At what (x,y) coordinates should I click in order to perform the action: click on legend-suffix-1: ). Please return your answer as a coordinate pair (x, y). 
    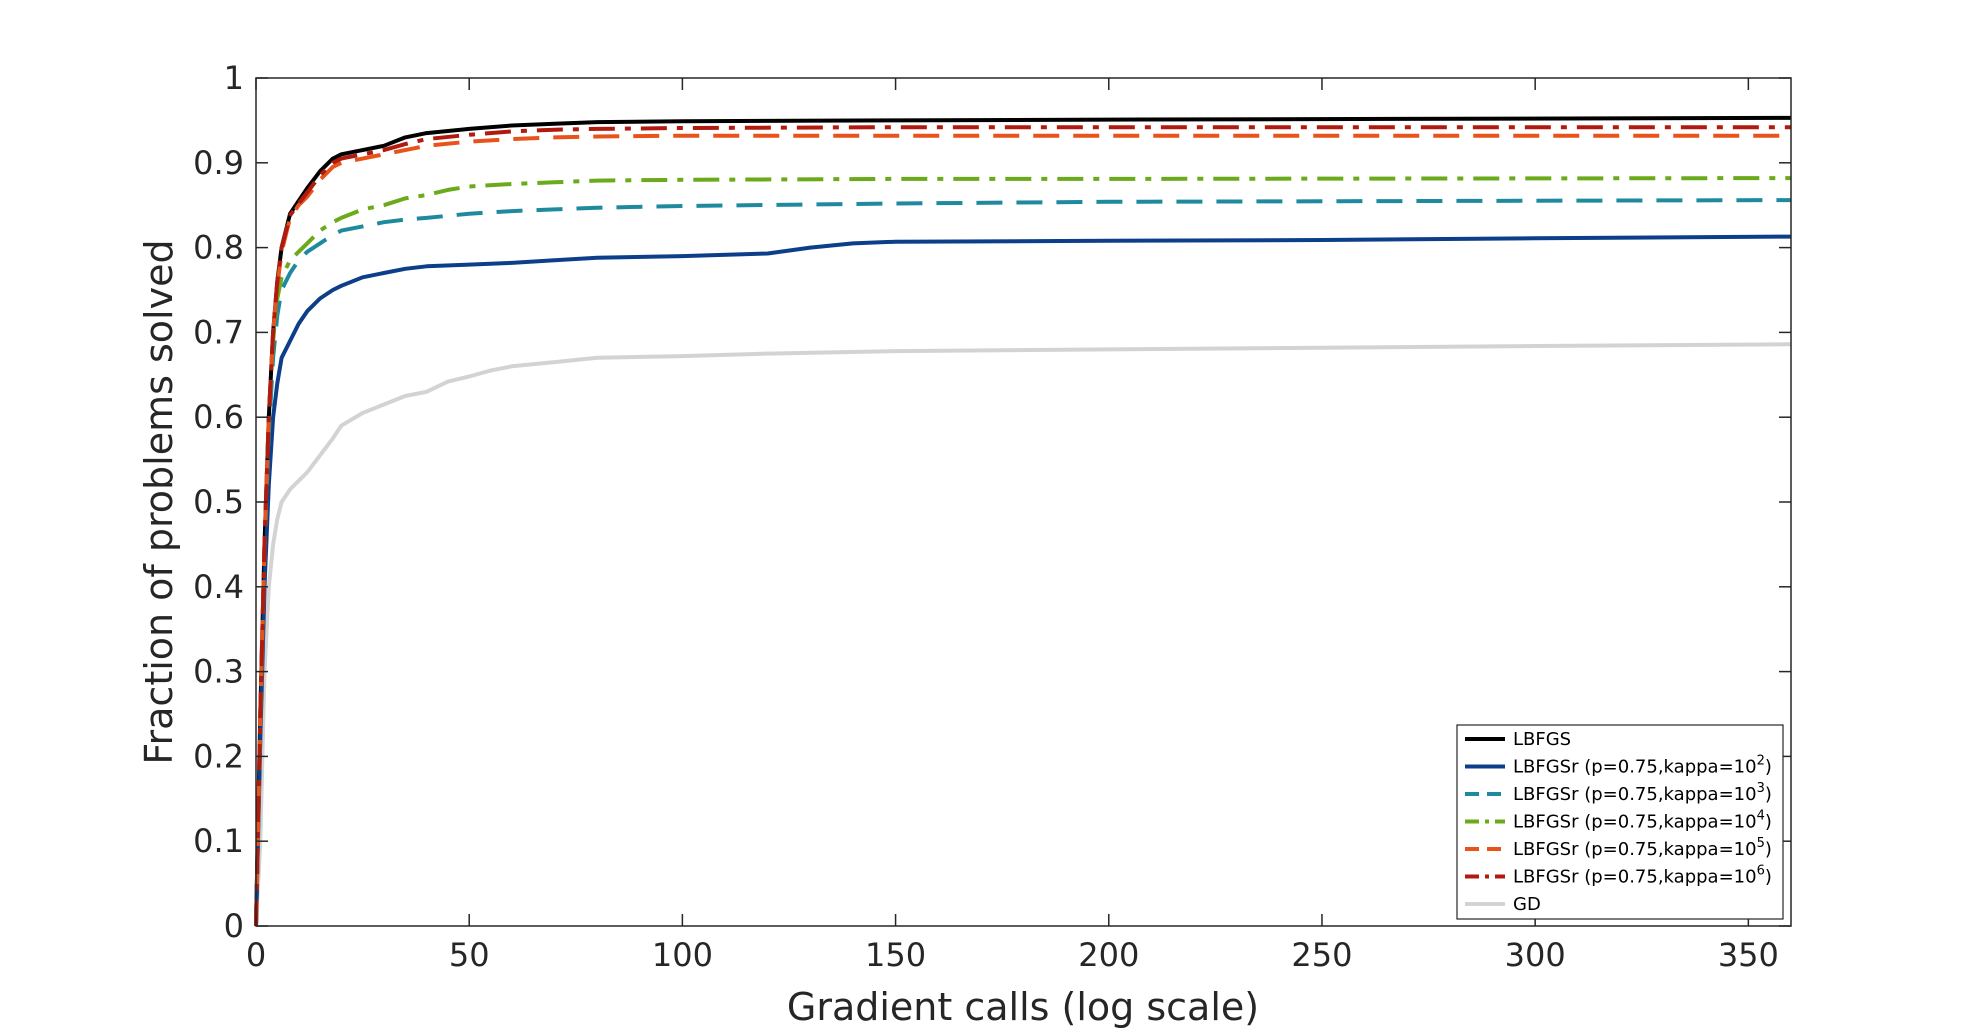
    Looking at the image, I should click on (1768, 767).